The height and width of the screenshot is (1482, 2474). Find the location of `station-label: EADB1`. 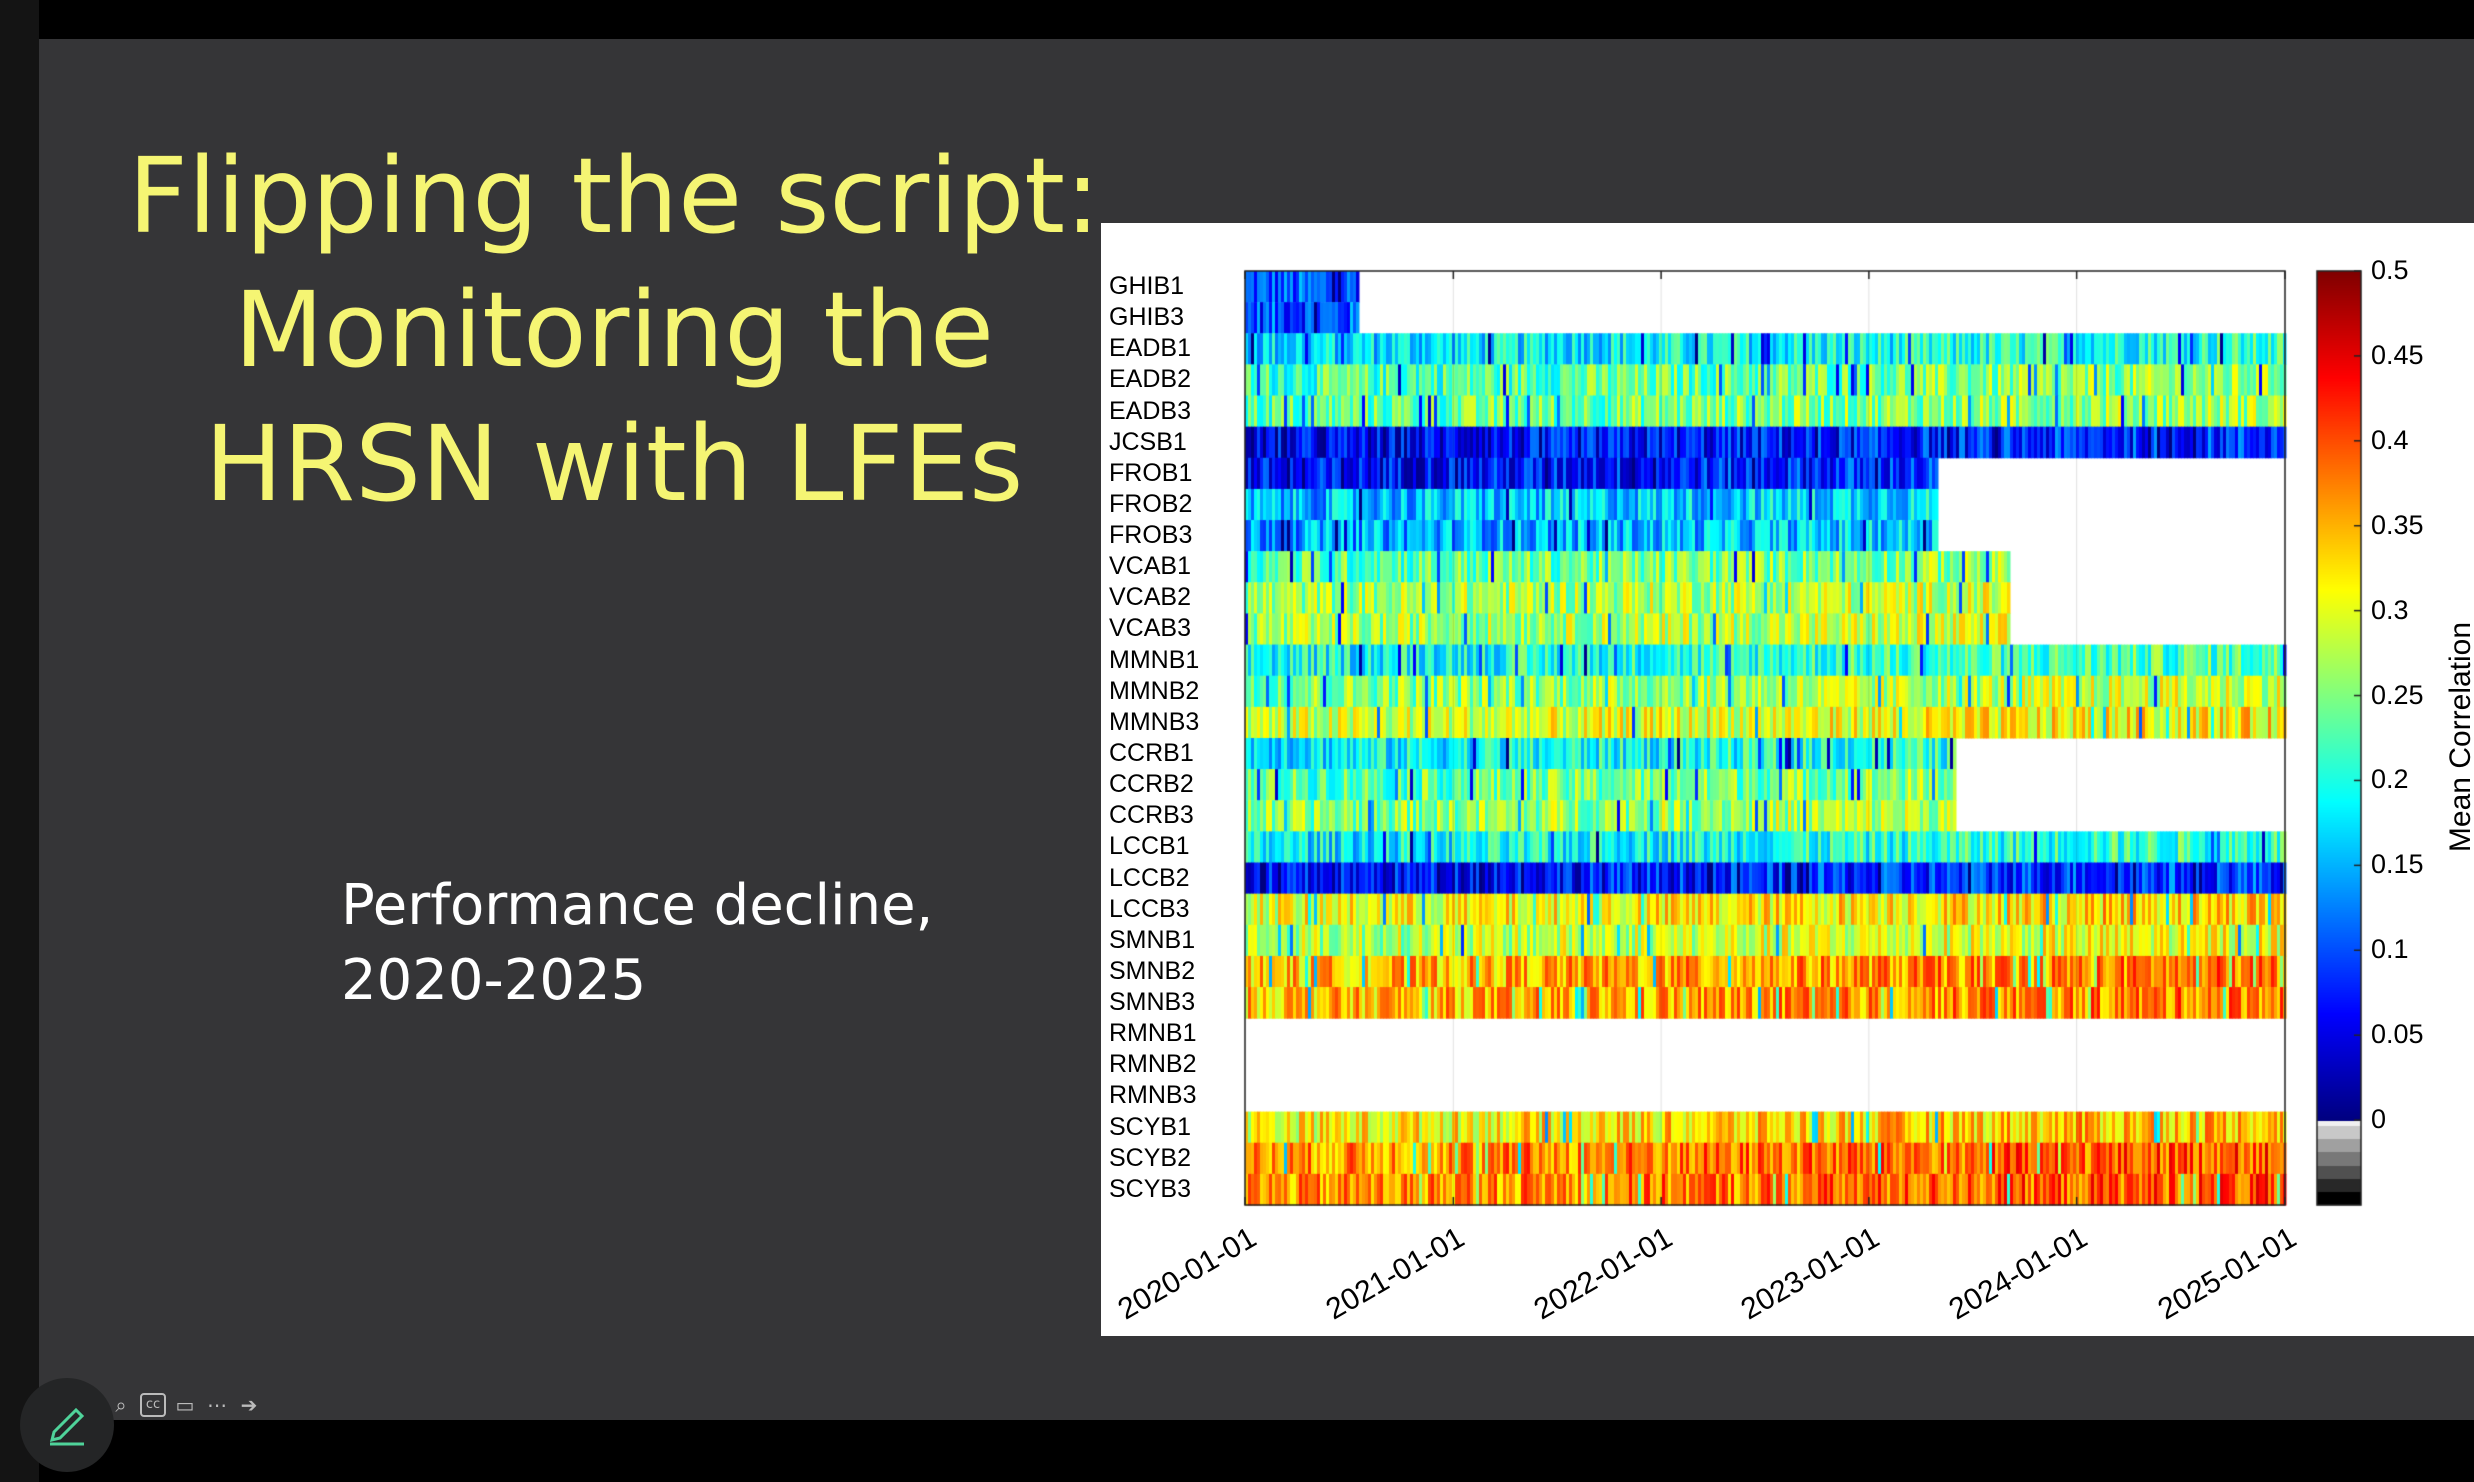

station-label: EADB1 is located at coordinates (1150, 348).